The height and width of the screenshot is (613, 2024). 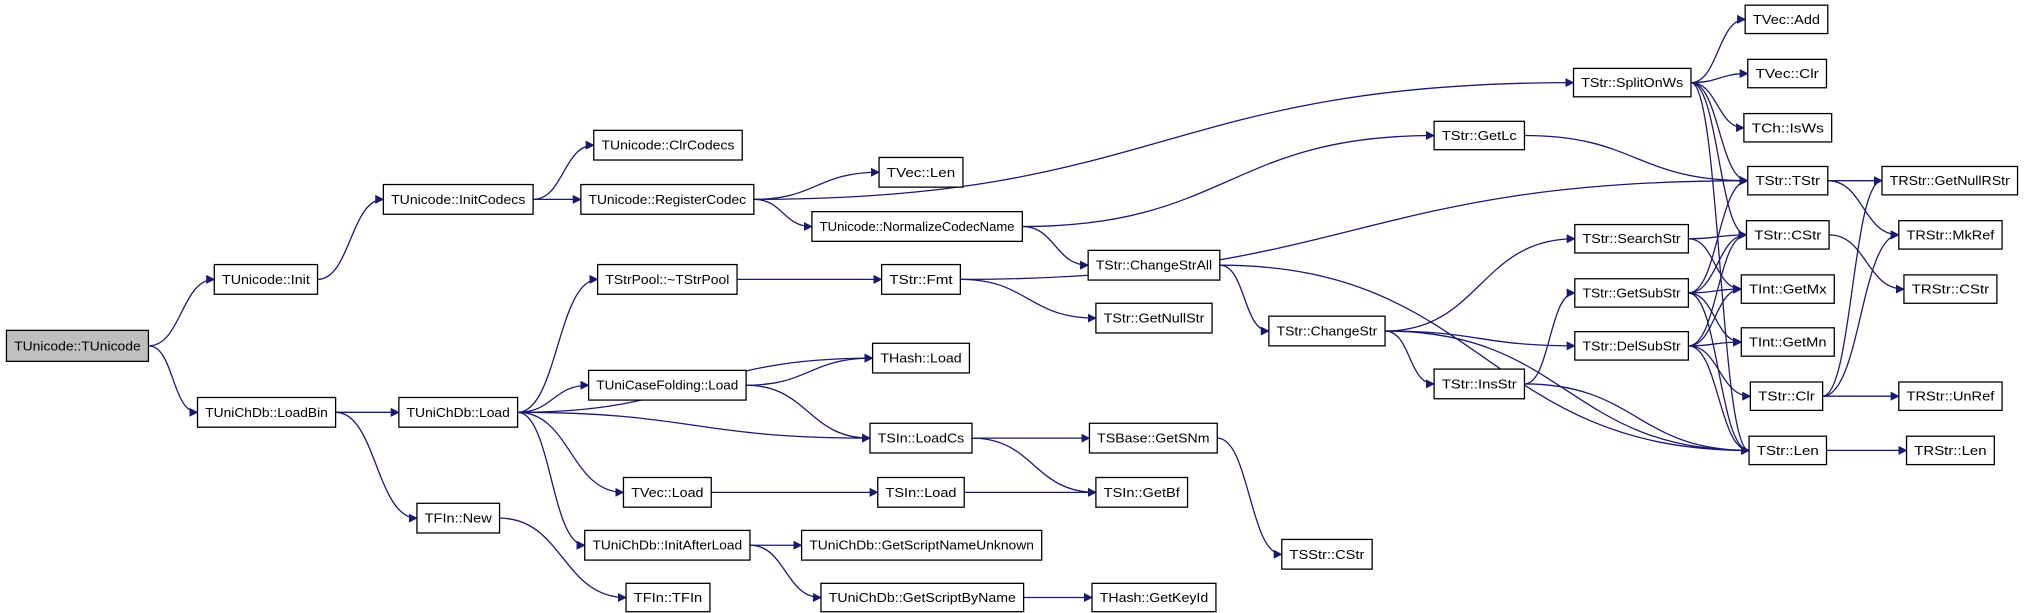 I want to click on node-tstr-getlc: TStr::GetLc, so click(x=1479, y=135).